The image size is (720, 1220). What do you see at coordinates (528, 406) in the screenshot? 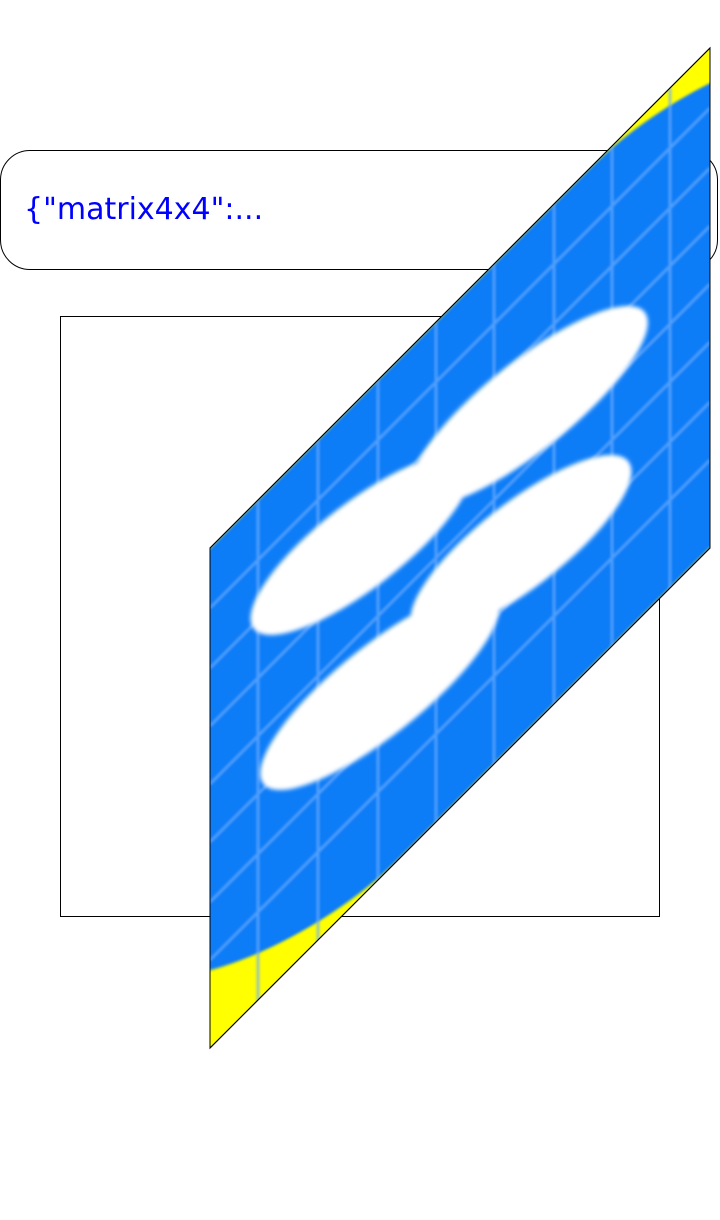
I see `petal-top` at bounding box center [528, 406].